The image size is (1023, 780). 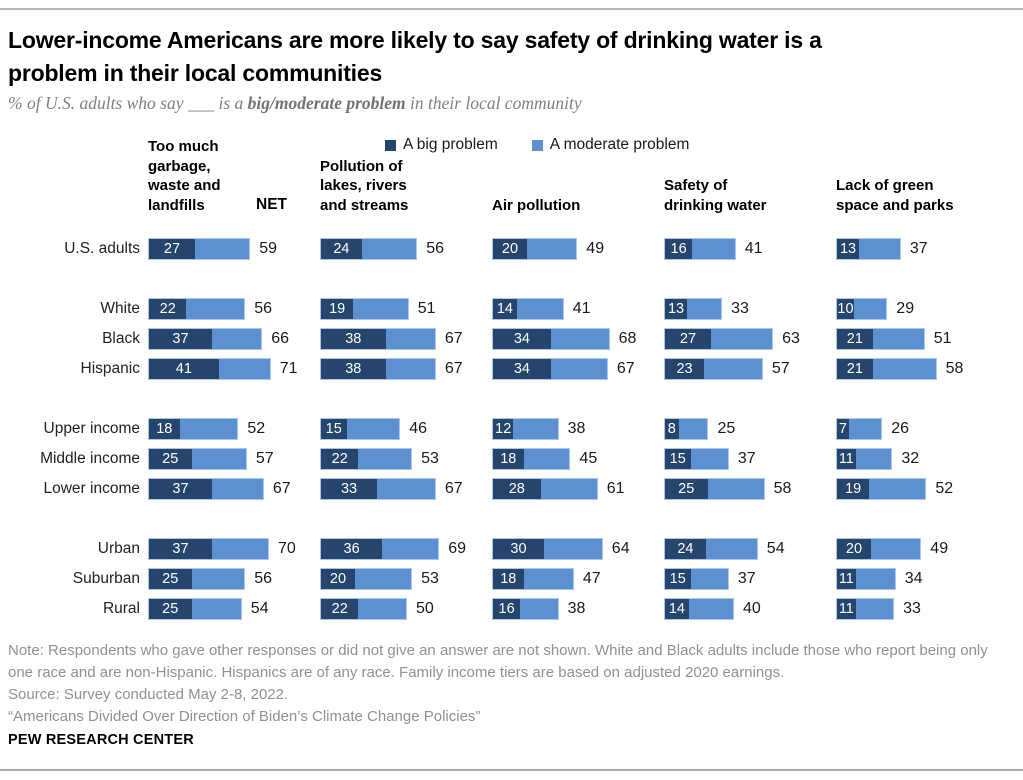 I want to click on pew-research-center-wordmark: PEW RESEARCH CENTER, so click(x=101, y=740).